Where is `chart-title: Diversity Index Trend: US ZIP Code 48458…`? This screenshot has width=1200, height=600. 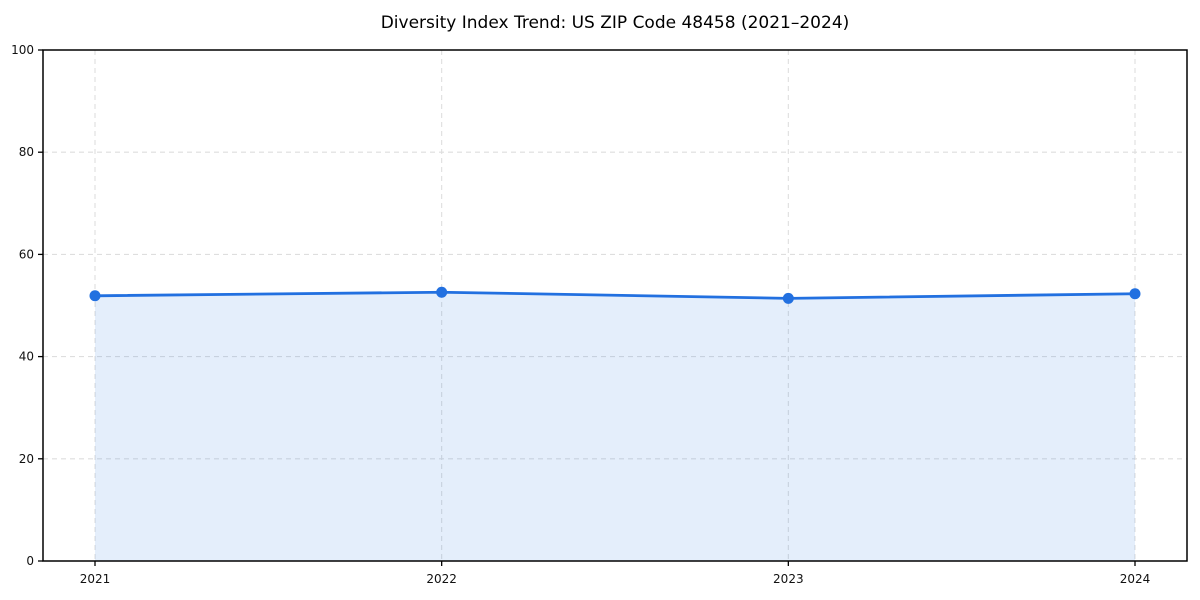
chart-title: Diversity Index Trend: US ZIP Code 48458… is located at coordinates (615, 23).